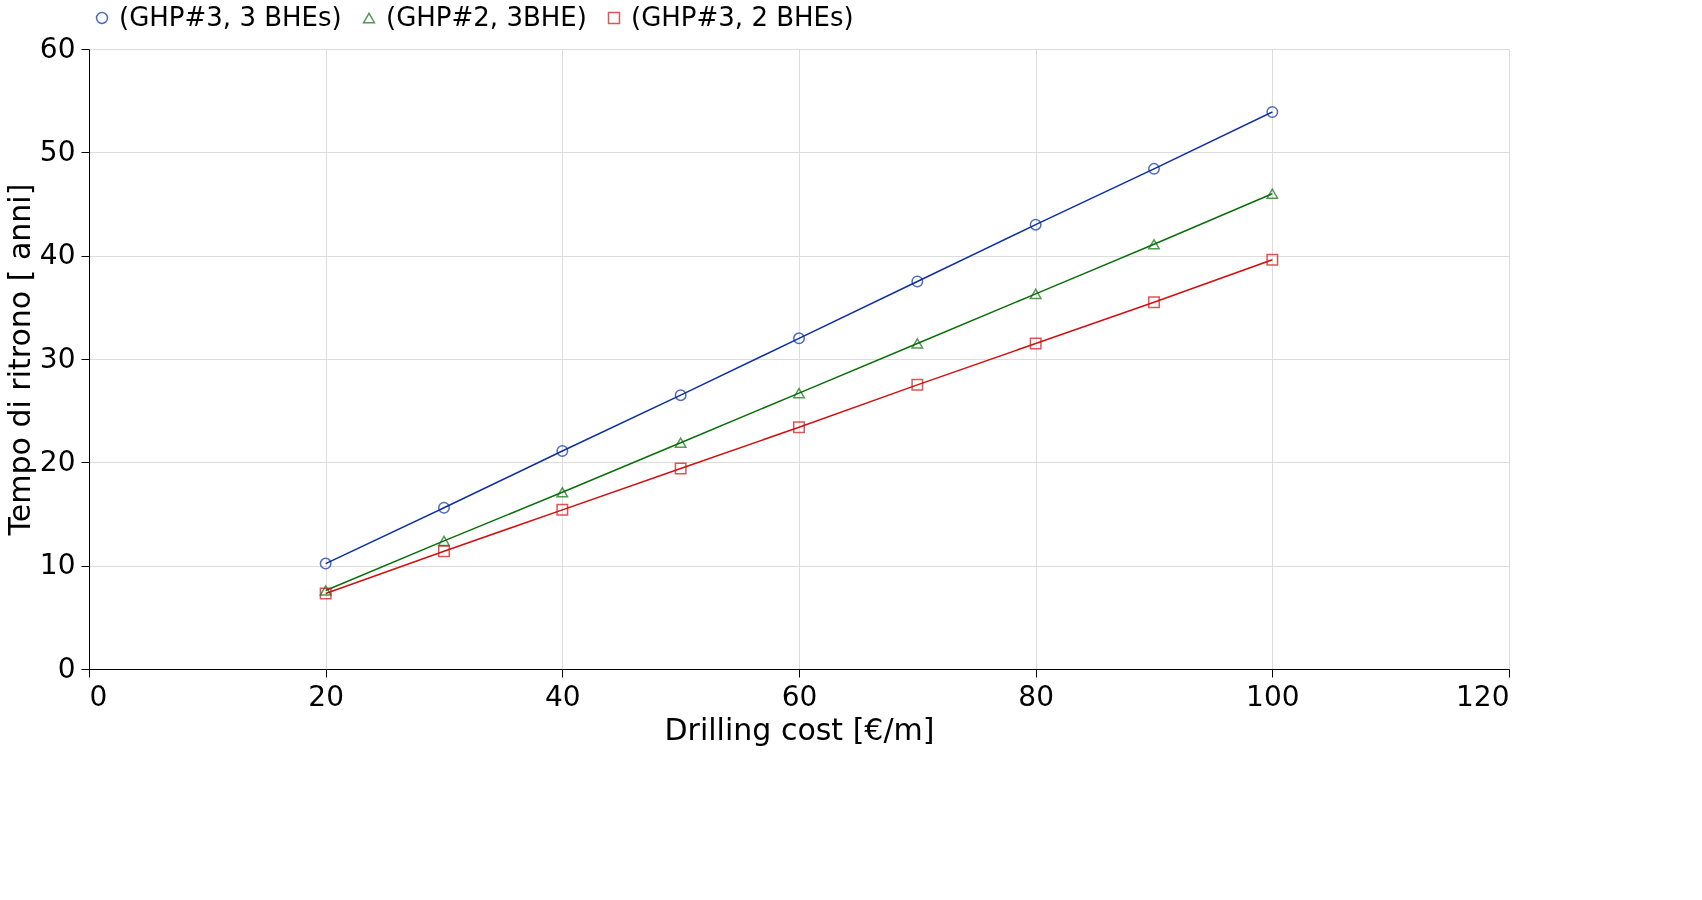 The image size is (1702, 900). What do you see at coordinates (563, 696) in the screenshot?
I see `x-tick-label: 40` at bounding box center [563, 696].